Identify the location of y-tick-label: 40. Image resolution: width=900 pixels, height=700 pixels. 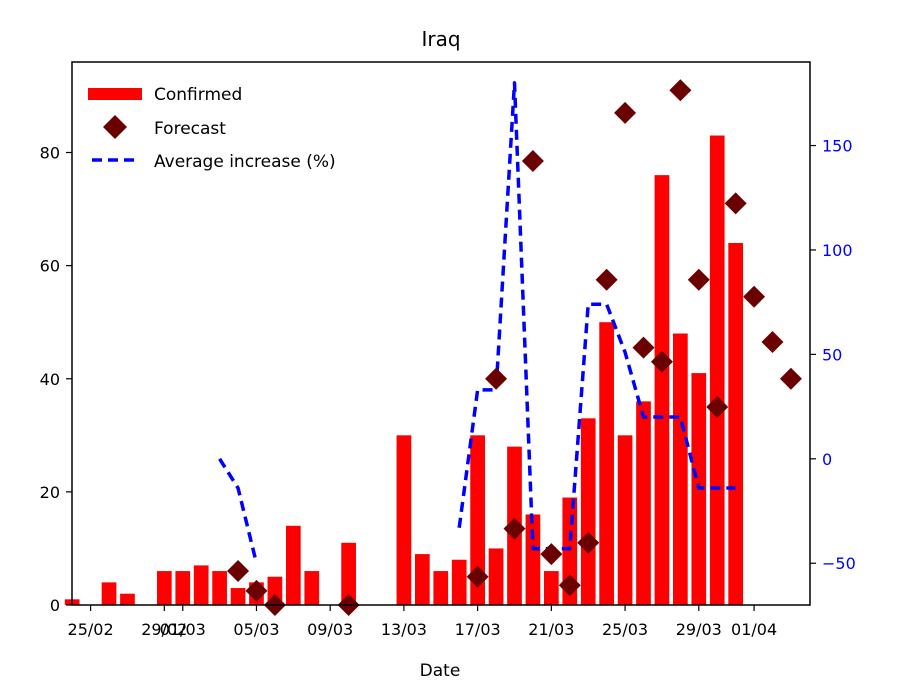
(50, 379).